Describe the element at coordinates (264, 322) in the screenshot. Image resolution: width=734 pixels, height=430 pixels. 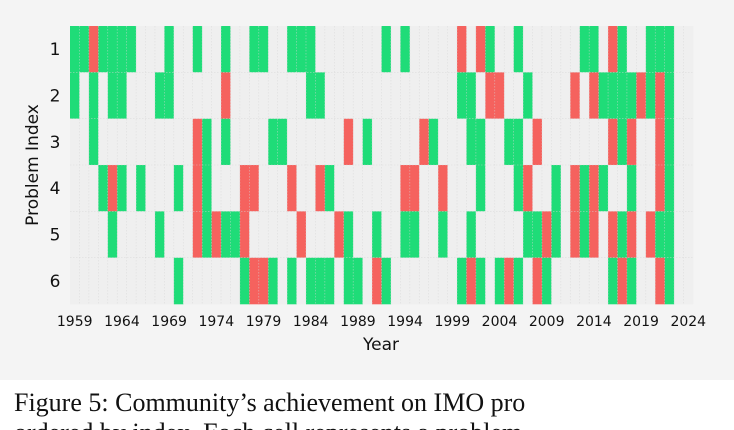
I see `x-tick-label: 1979` at that location.